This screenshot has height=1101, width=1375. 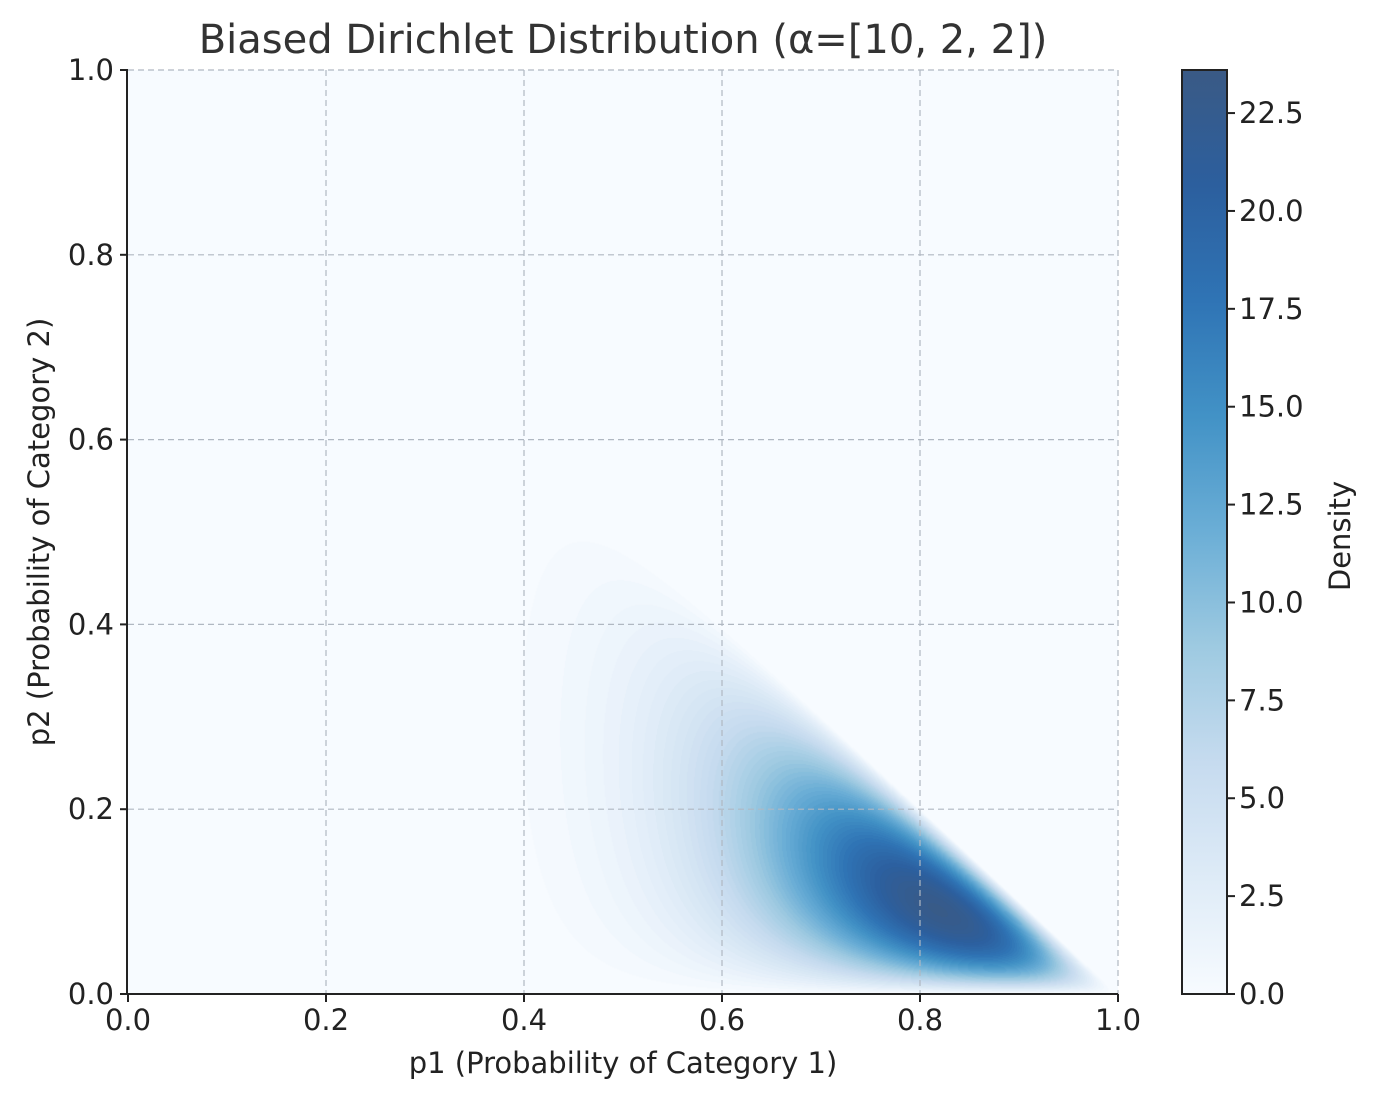 I want to click on colorbar-tick-label: 7.5, so click(x=1262, y=700).